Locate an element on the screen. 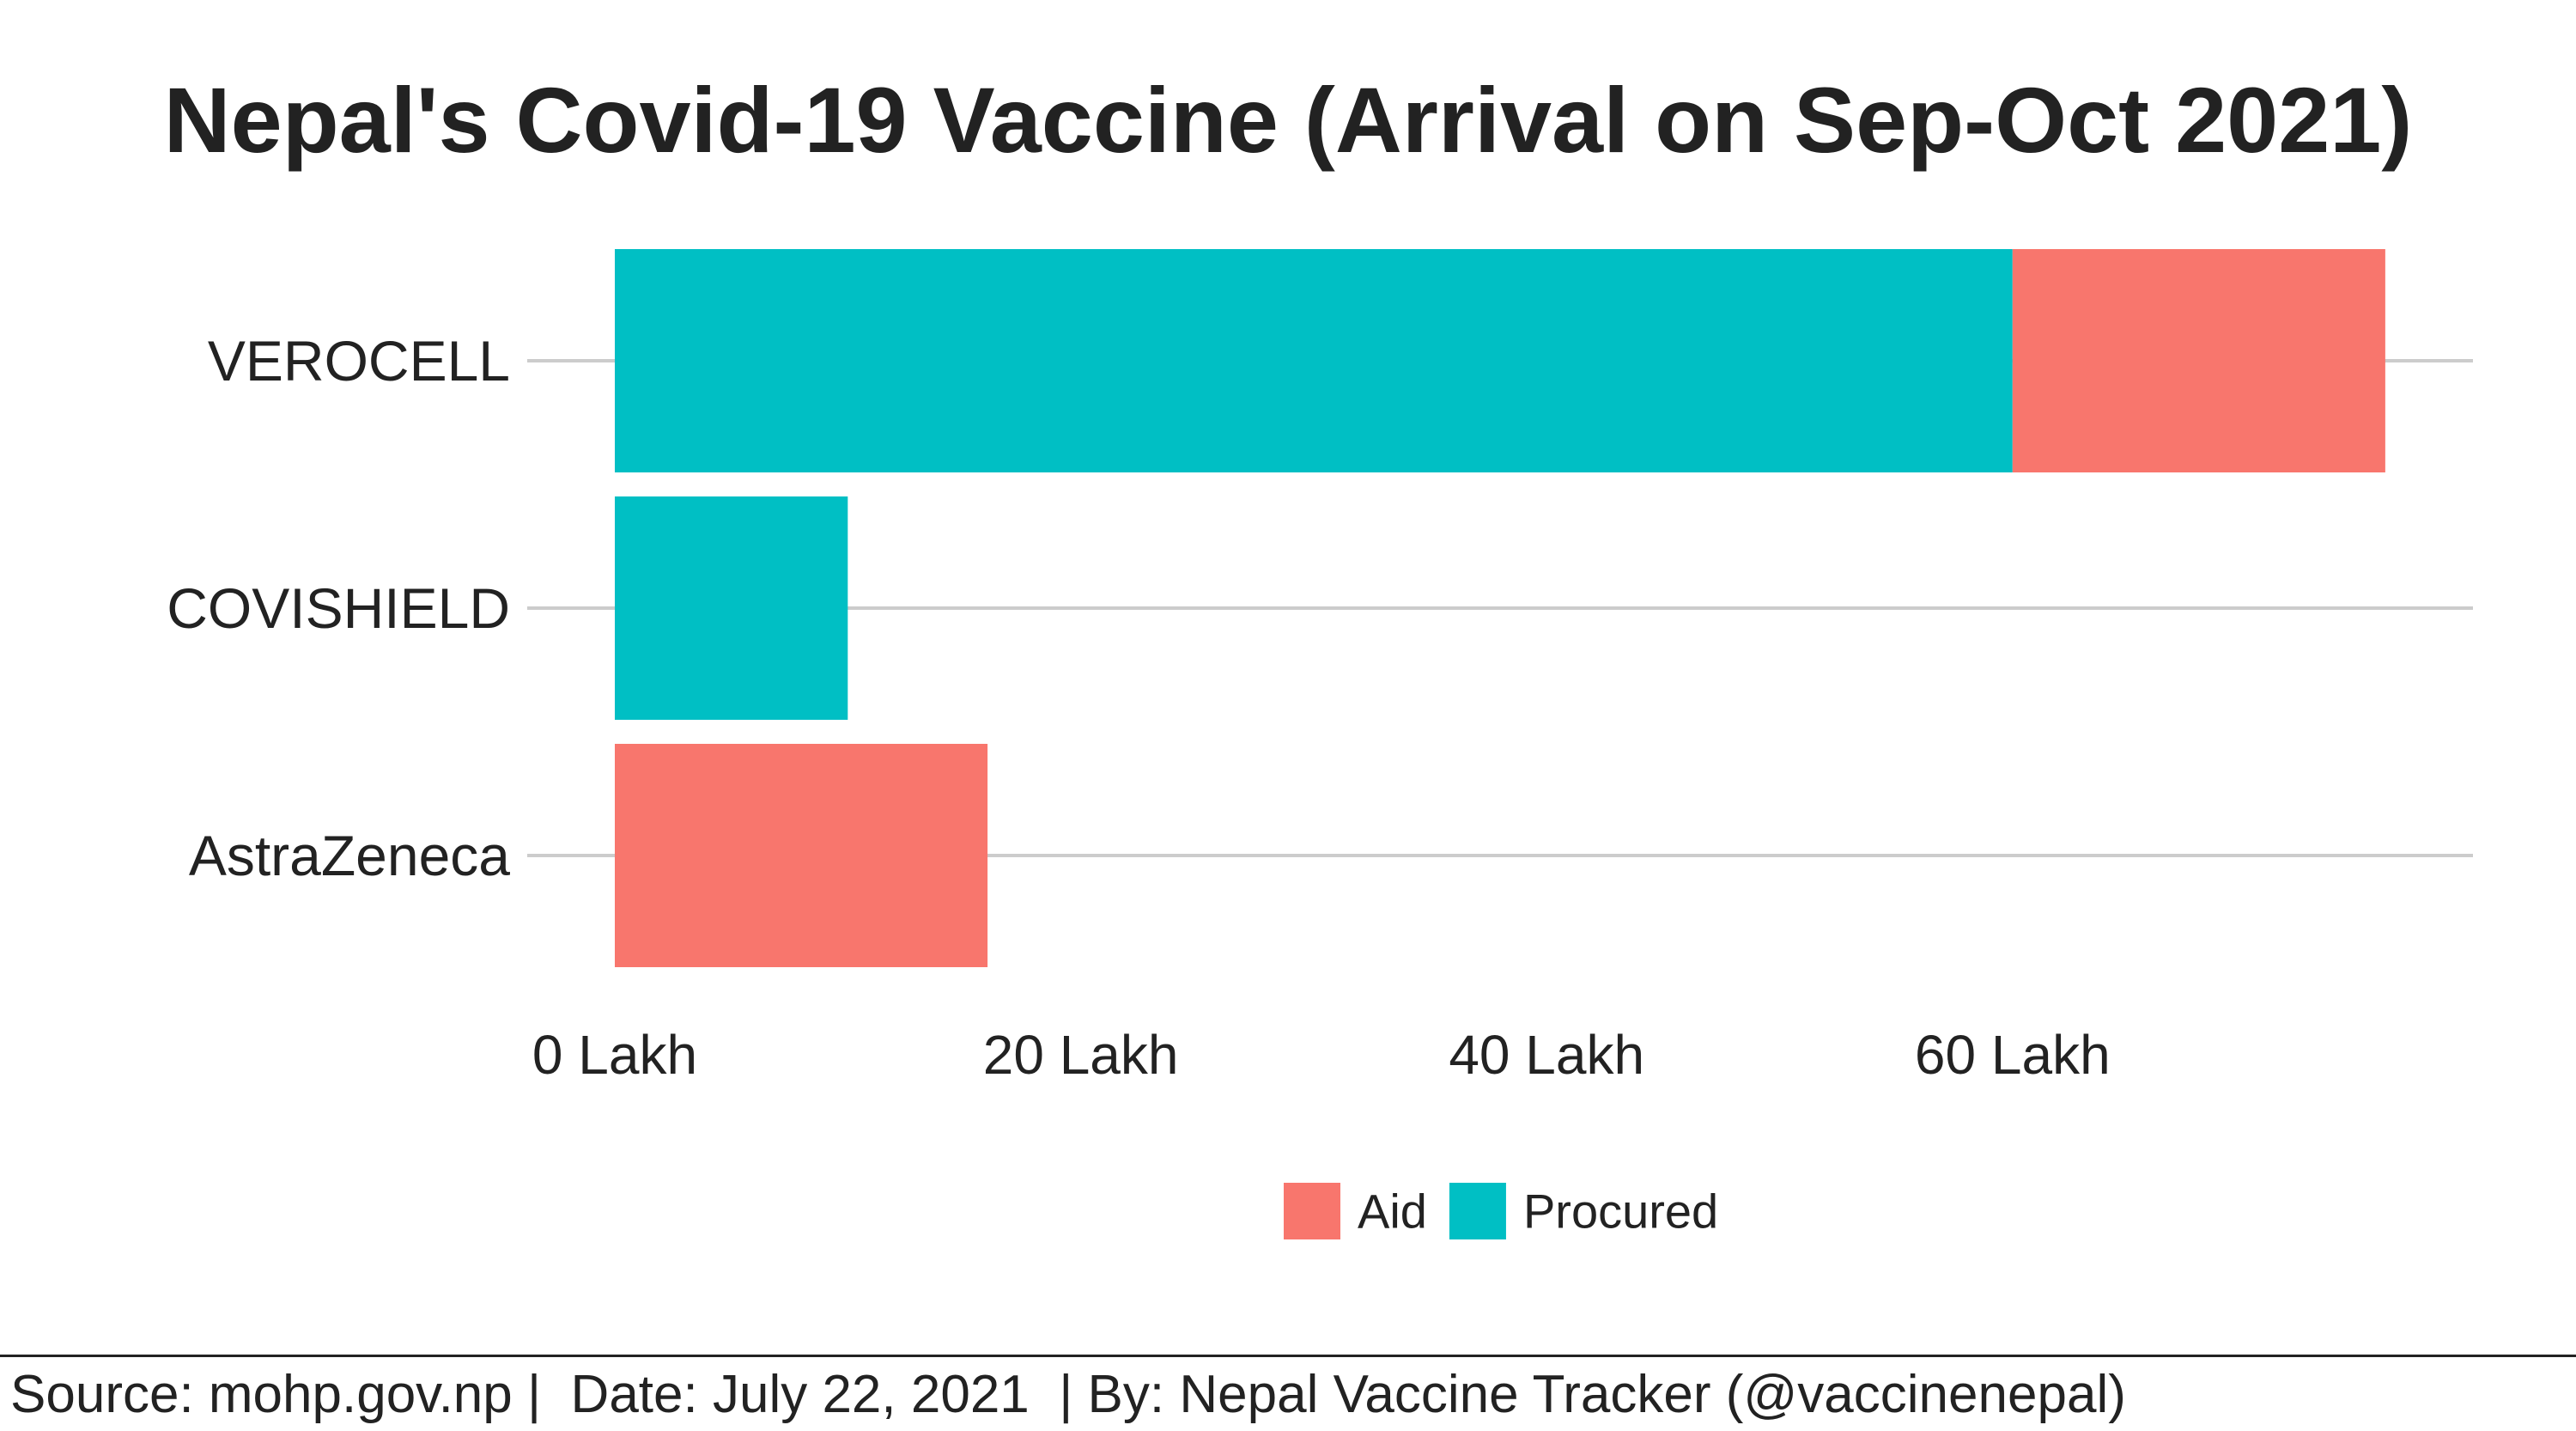 The height and width of the screenshot is (1431, 2576). category-label-verocell: VEROCELL is located at coordinates (359, 361).